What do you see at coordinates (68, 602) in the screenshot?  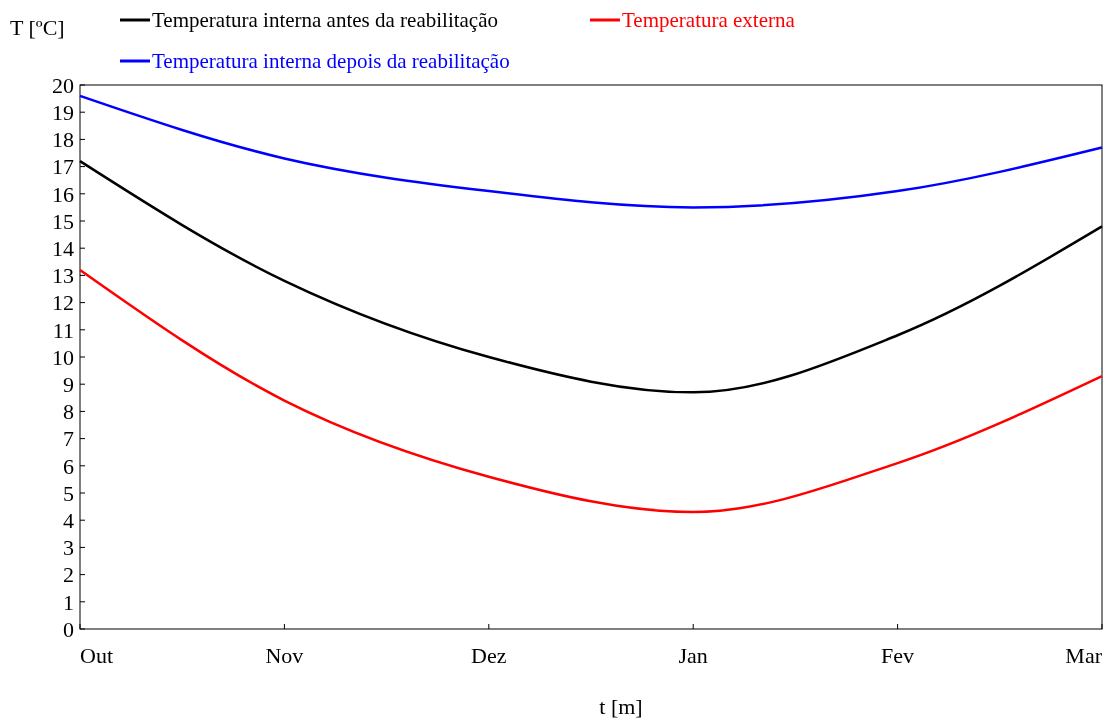 I see `y-tick-label: 1` at bounding box center [68, 602].